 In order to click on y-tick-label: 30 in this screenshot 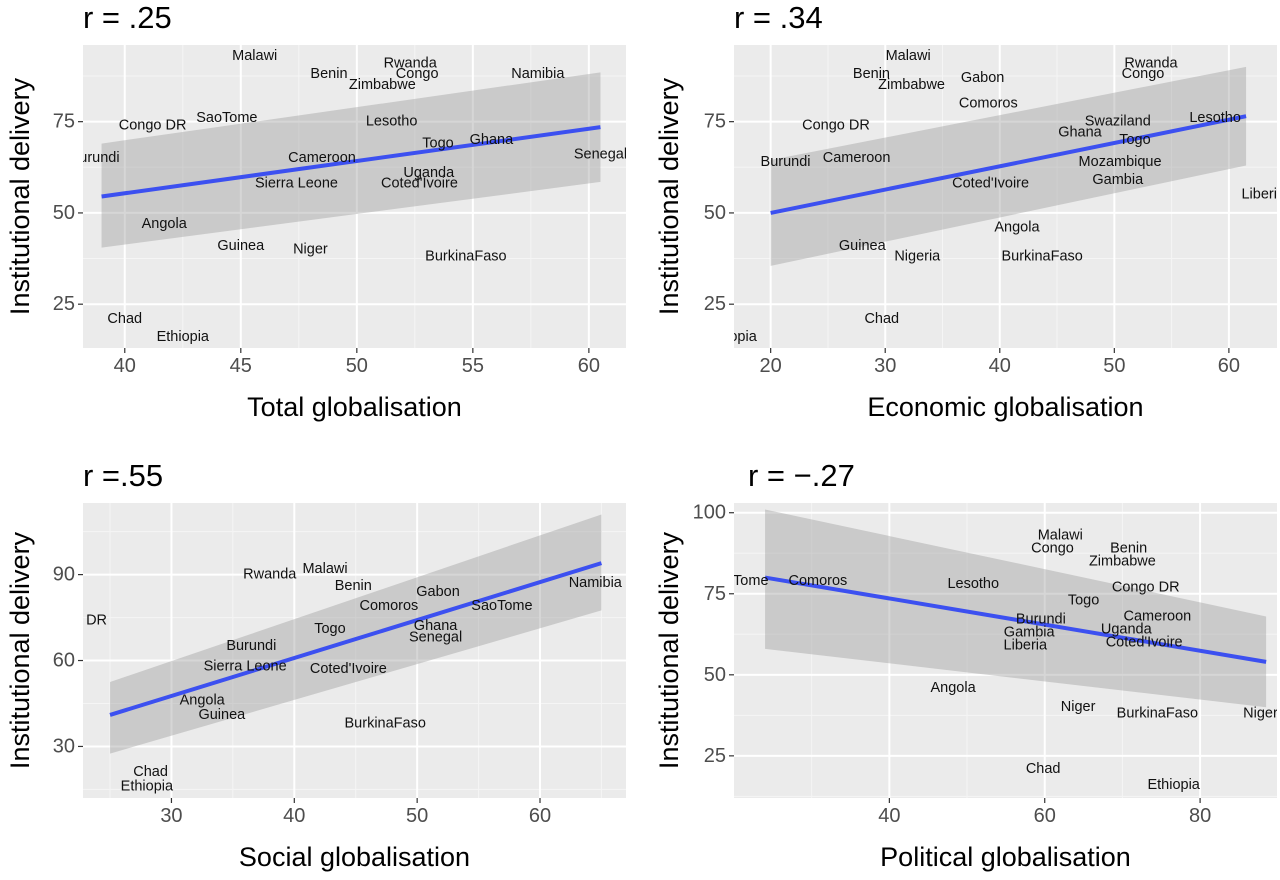, I will do `click(64, 746)`.